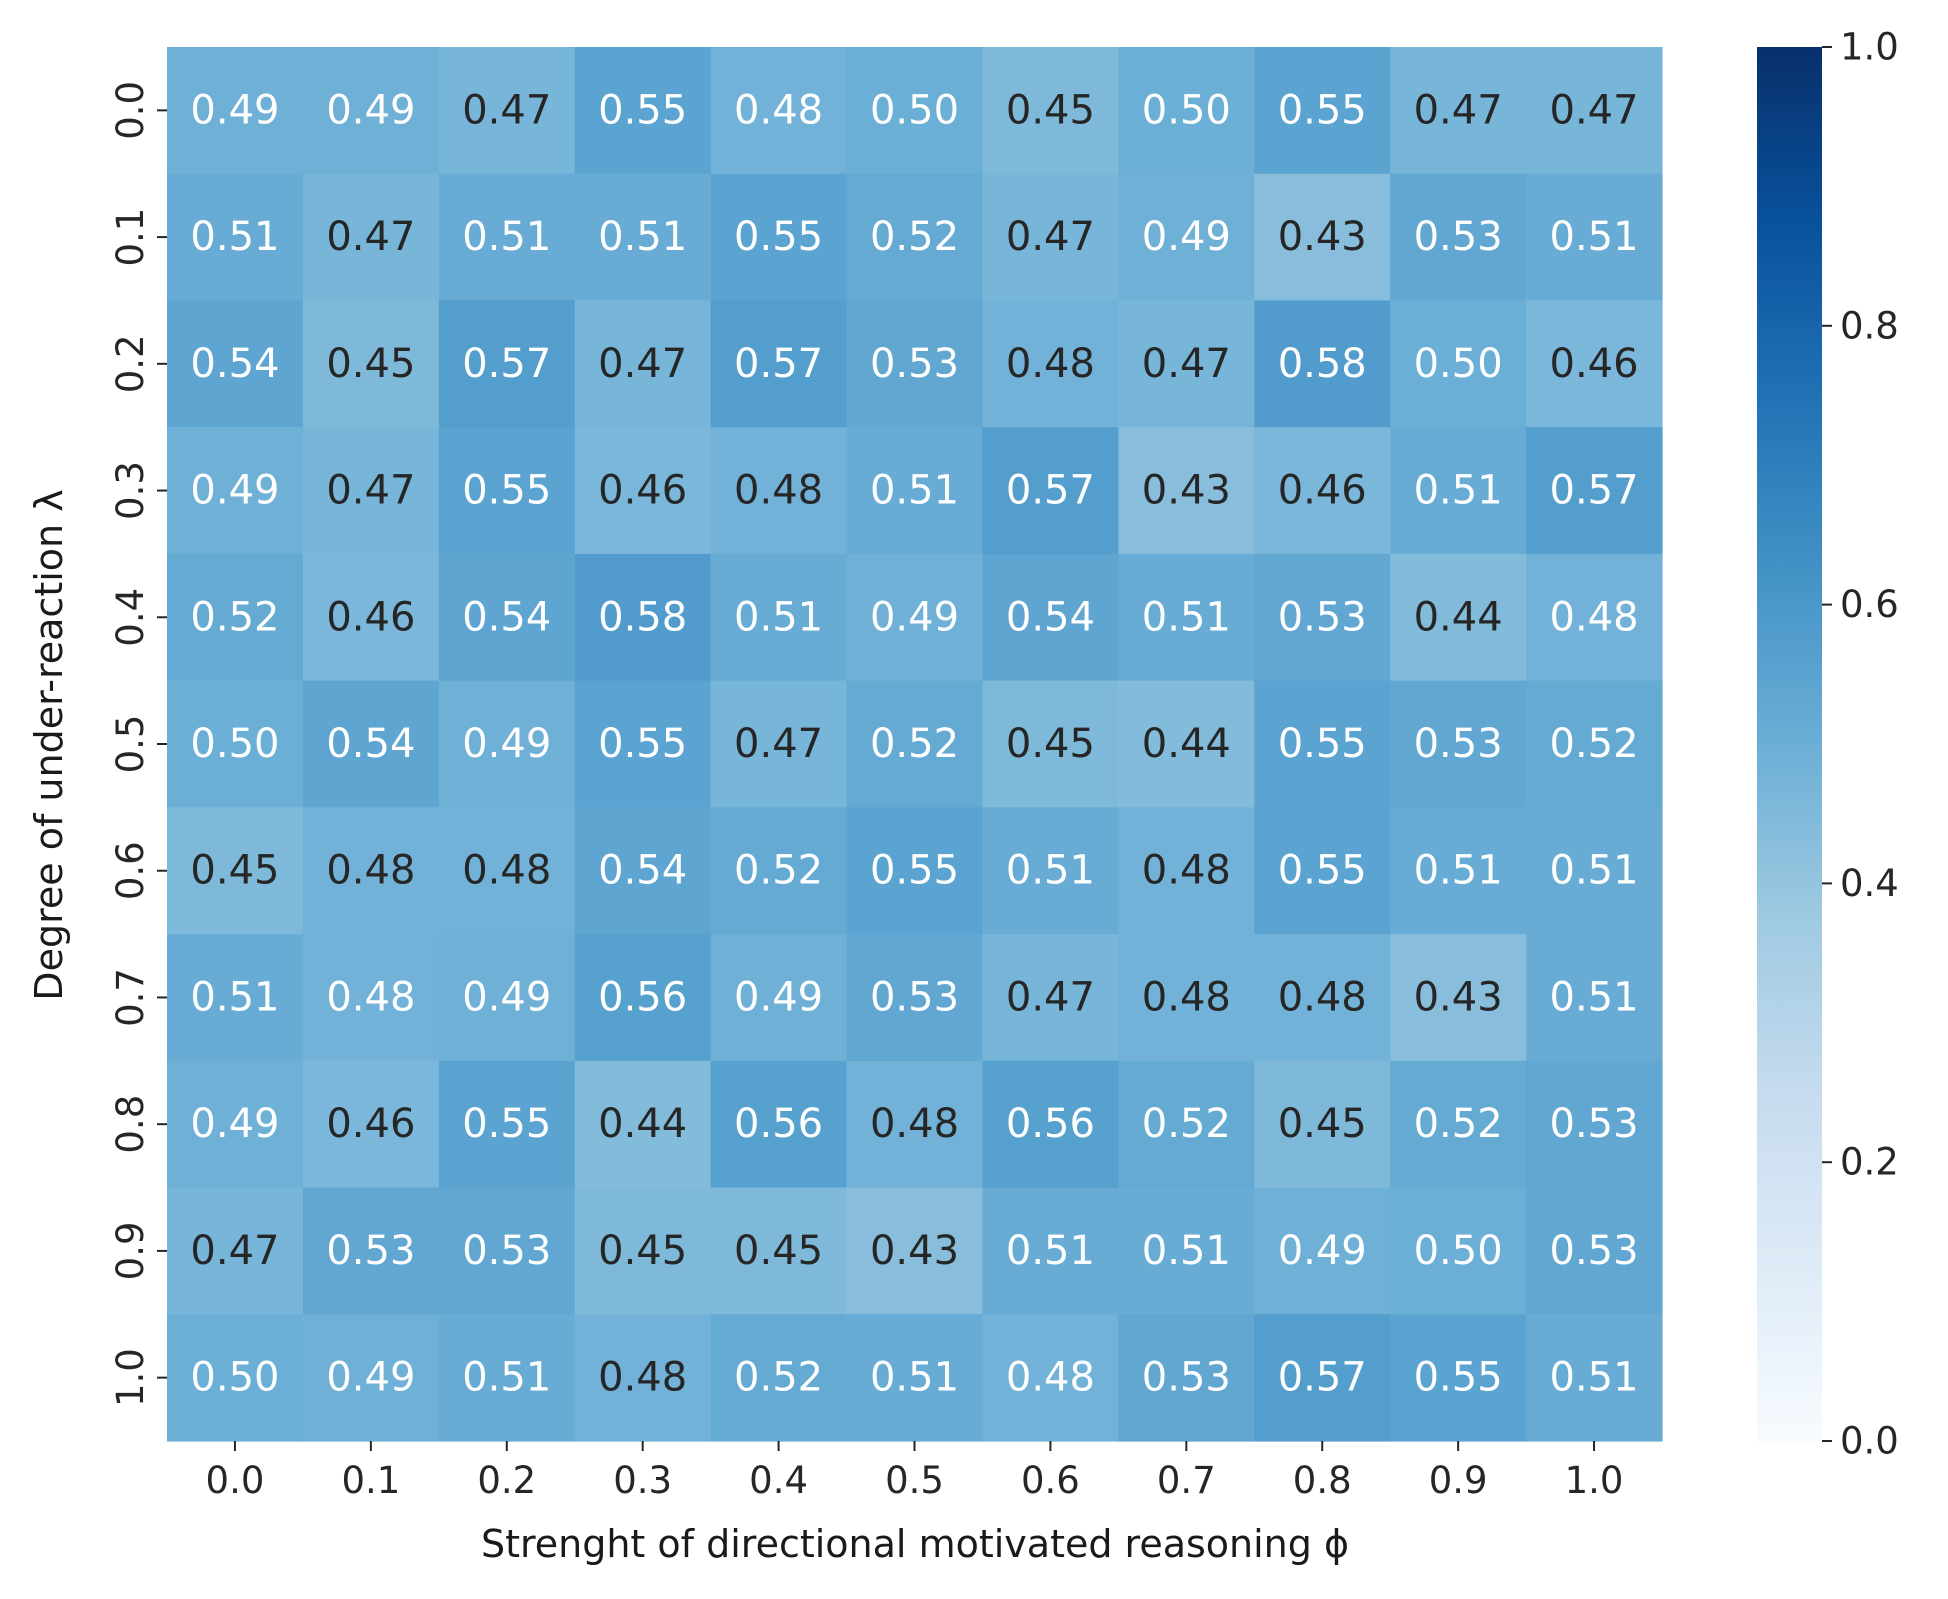 The width and height of the screenshot is (1948, 1599). What do you see at coordinates (1322, 364) in the screenshot?
I see `cell-value-label: 0.58` at bounding box center [1322, 364].